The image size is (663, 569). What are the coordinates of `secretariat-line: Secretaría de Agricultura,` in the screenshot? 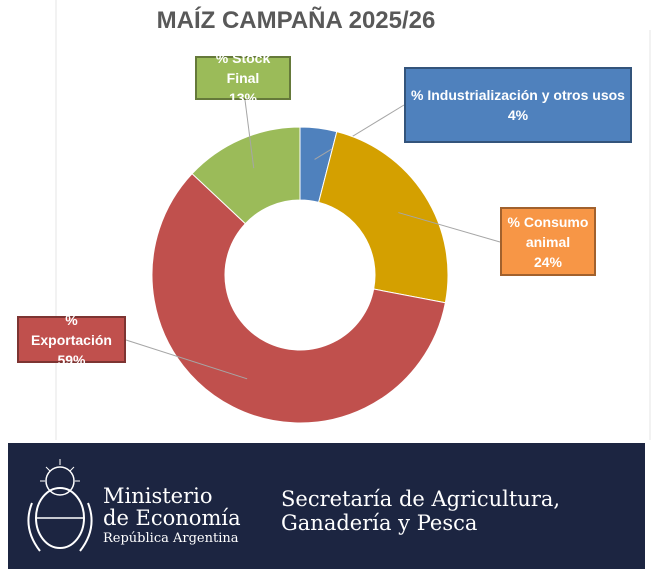 It's located at (421, 499).